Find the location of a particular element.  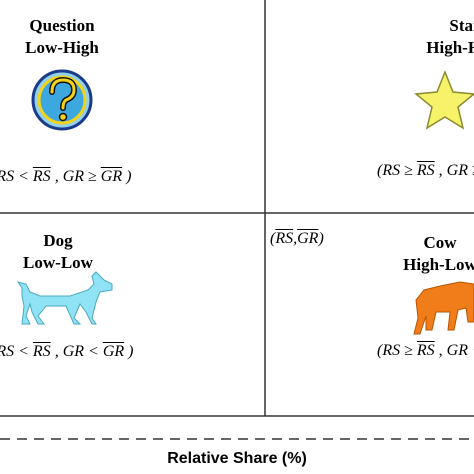

dog-icon is located at coordinates (64, 298).